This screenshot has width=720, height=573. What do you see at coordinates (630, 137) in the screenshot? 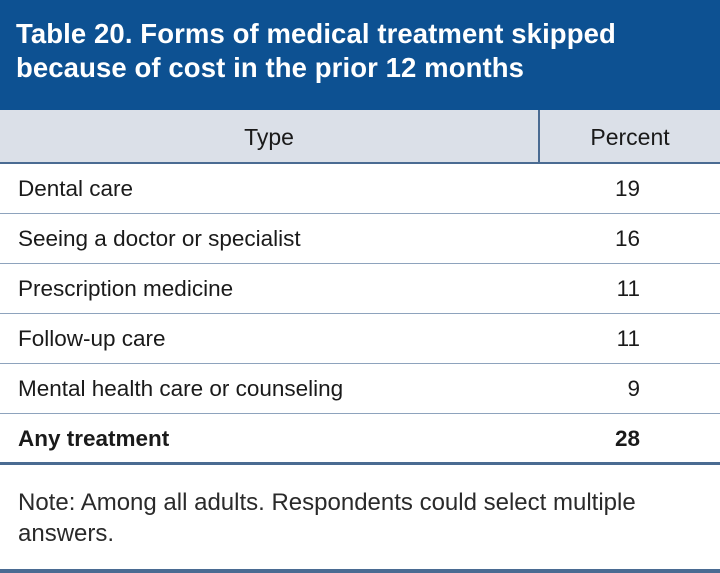
I see `column-header-percent: Percent` at bounding box center [630, 137].